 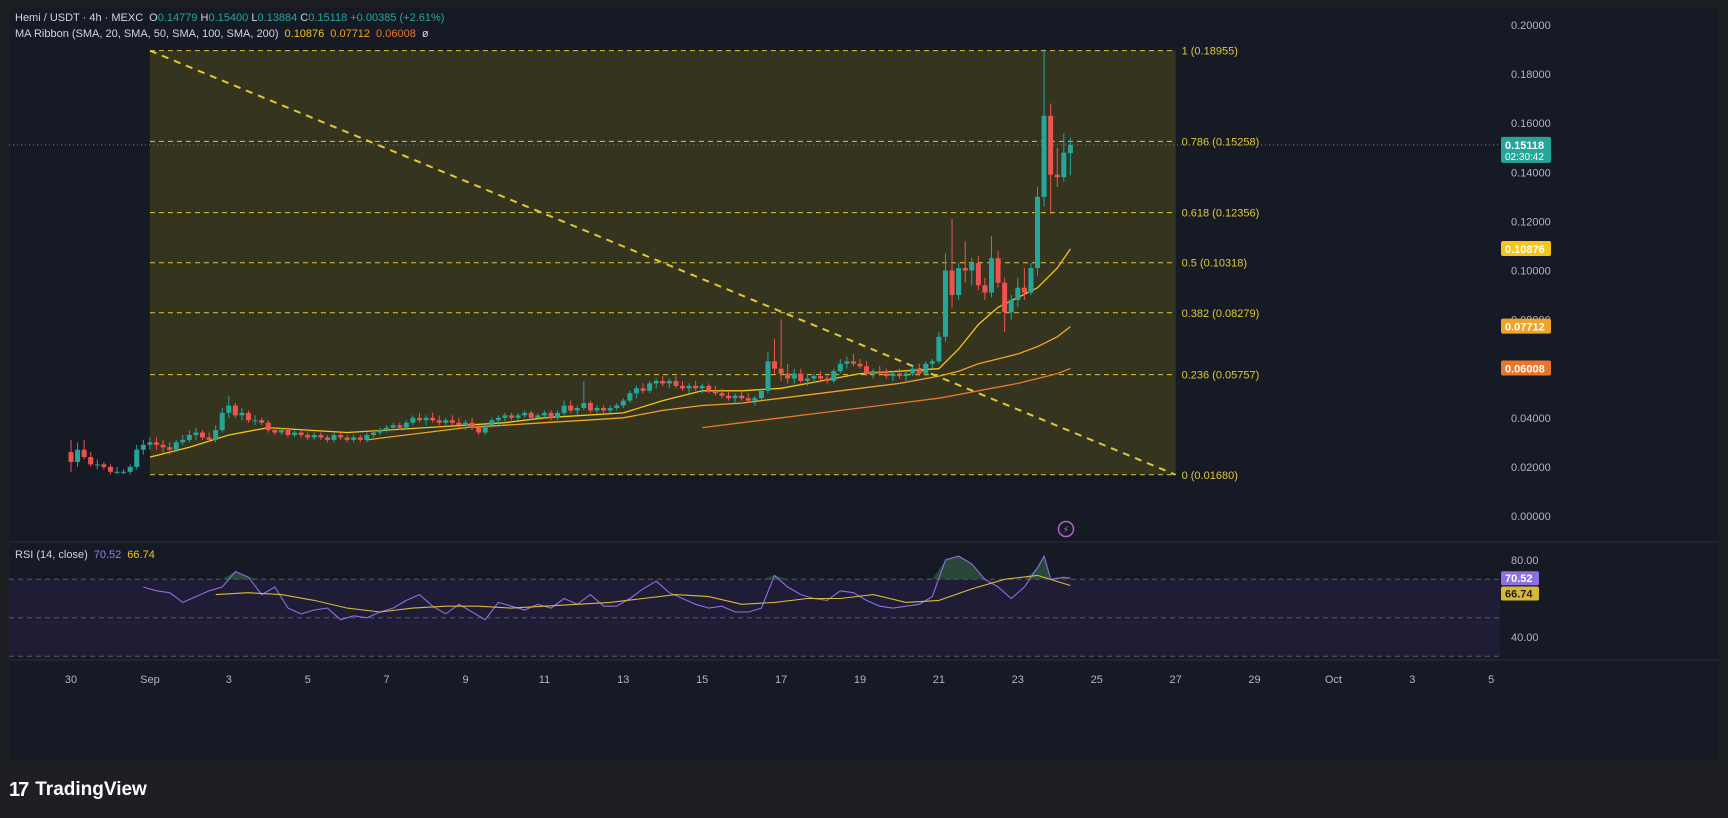 I want to click on time-axis-tick: 23, so click(x=1018, y=680).